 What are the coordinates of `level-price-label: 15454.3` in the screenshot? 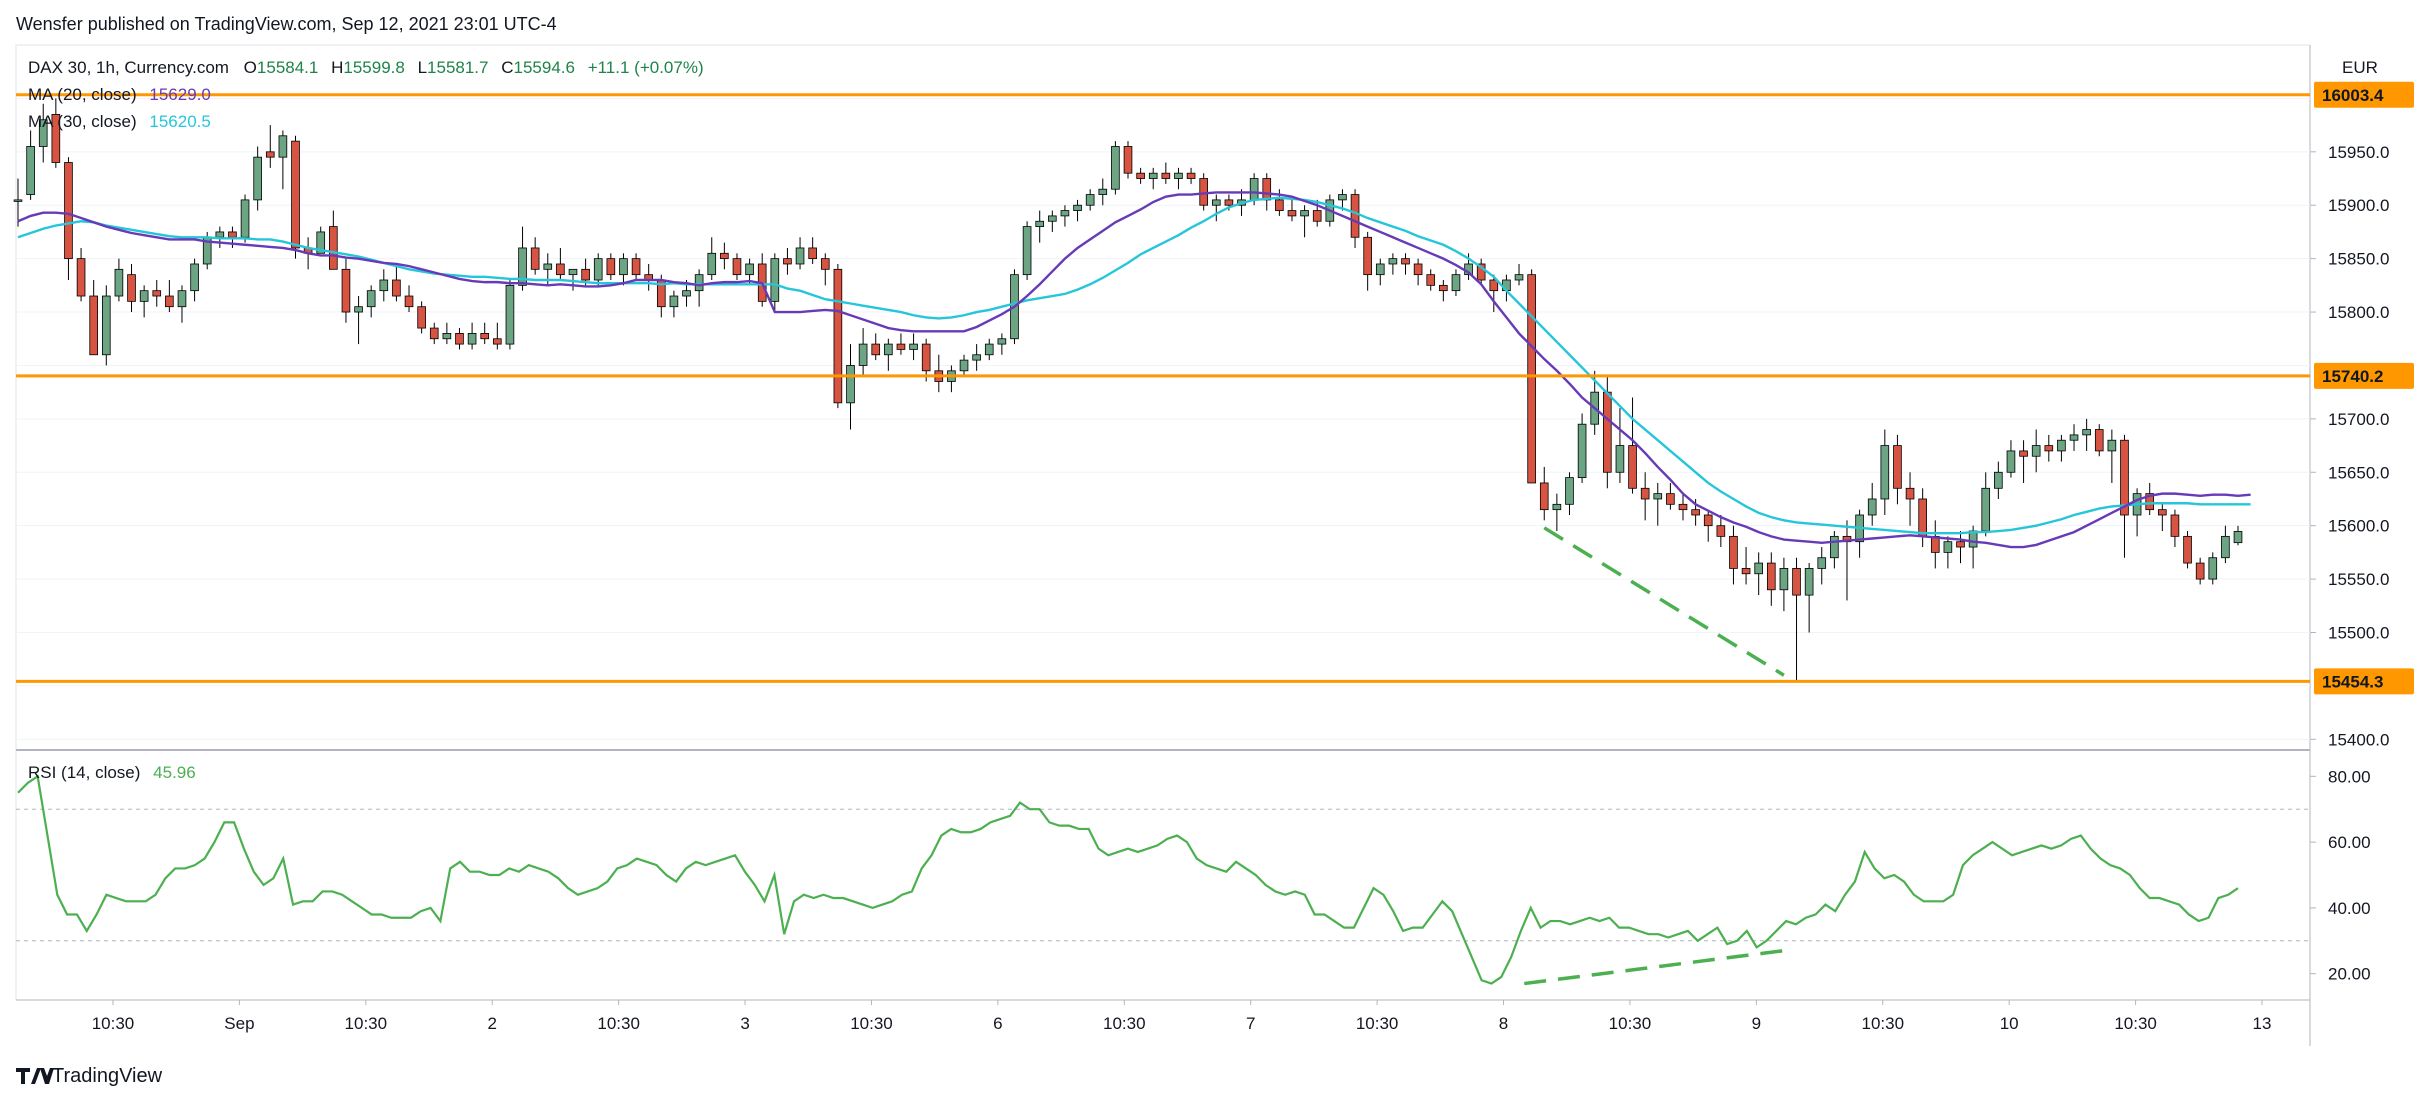 It's located at (2352, 681).